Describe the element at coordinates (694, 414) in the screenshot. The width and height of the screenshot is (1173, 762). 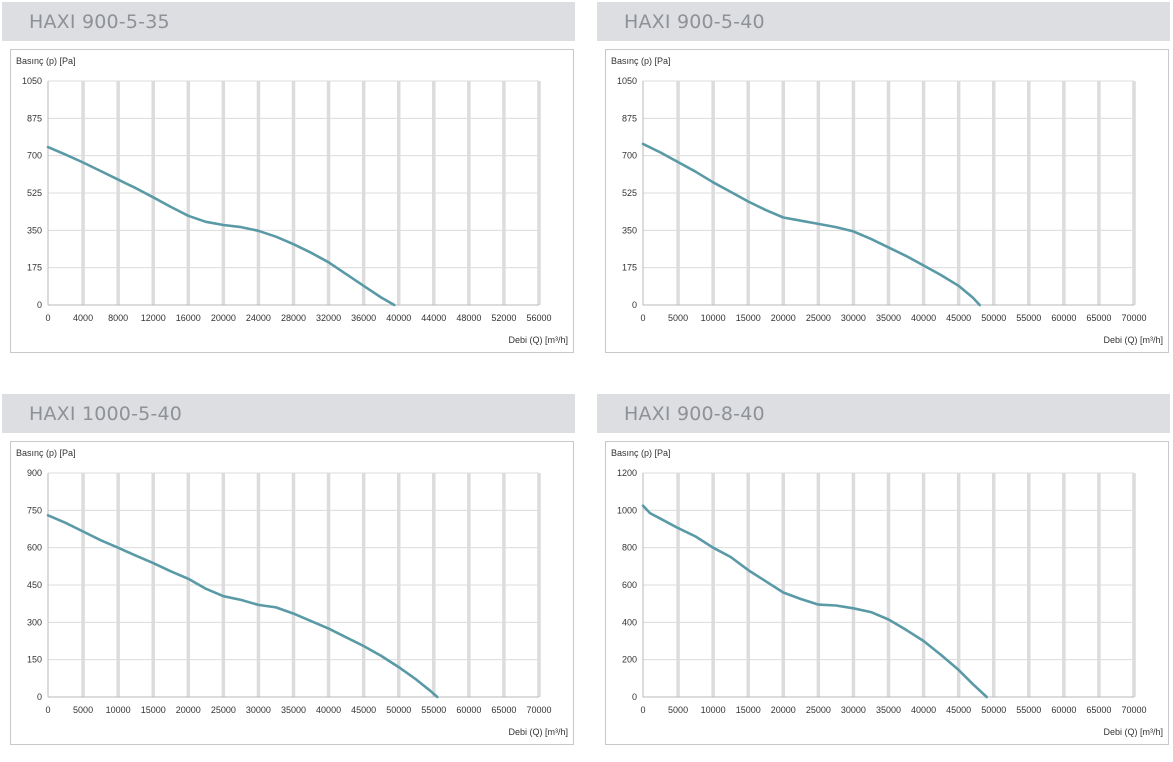
I see `chart-title: HAXI 900-8-40` at that location.